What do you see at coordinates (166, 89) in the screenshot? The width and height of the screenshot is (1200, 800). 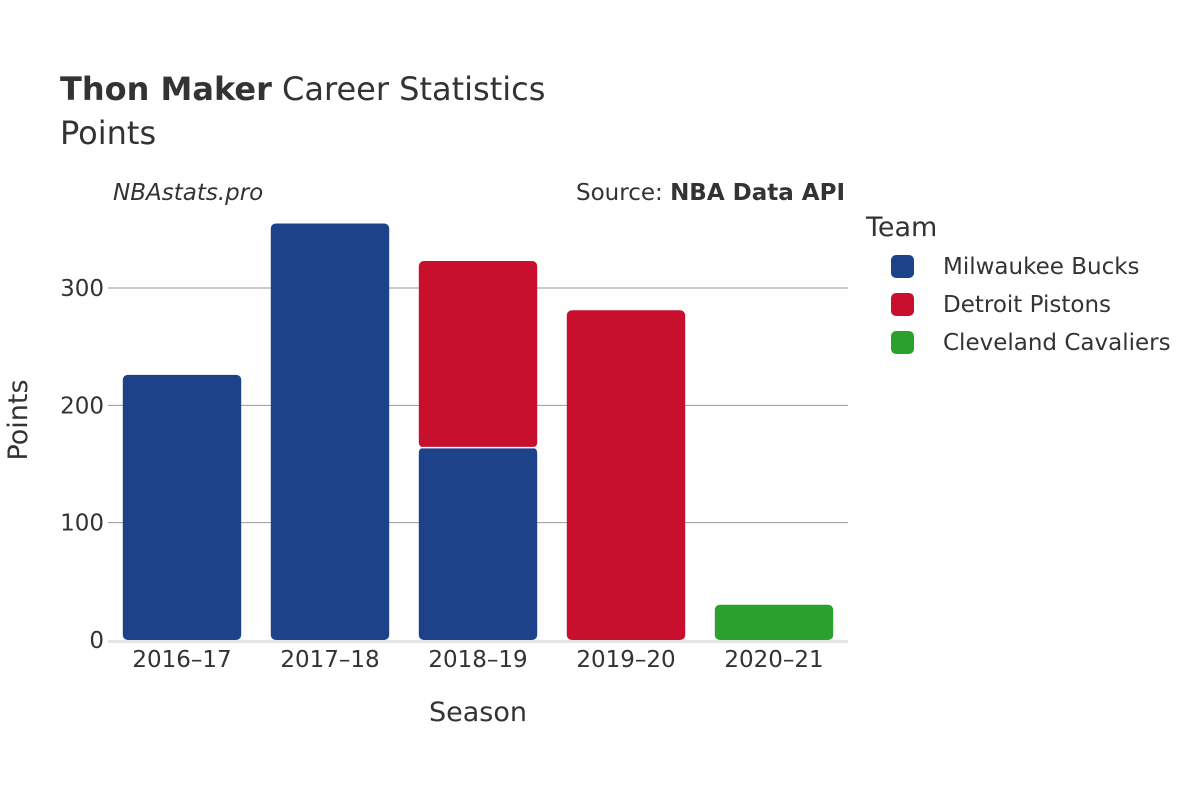 I see `player-name: Thon Maker` at bounding box center [166, 89].